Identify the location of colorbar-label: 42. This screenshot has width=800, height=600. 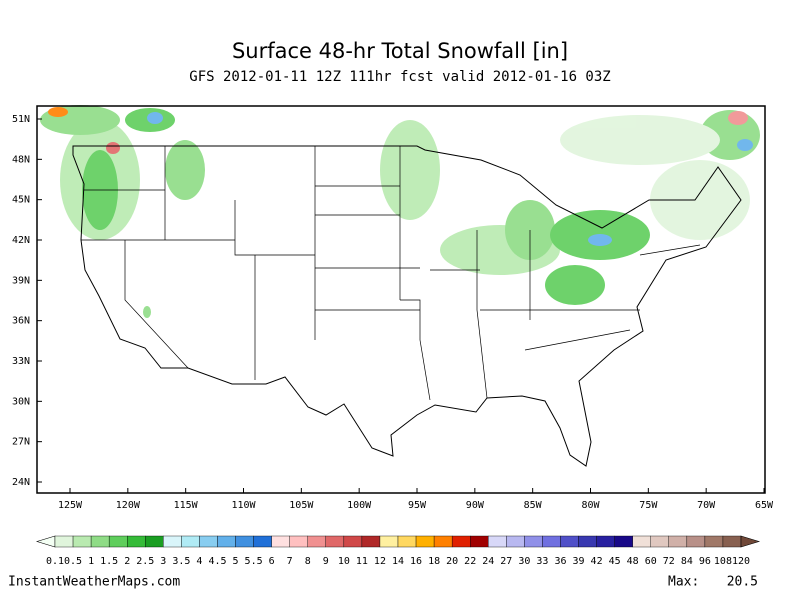
(597, 561).